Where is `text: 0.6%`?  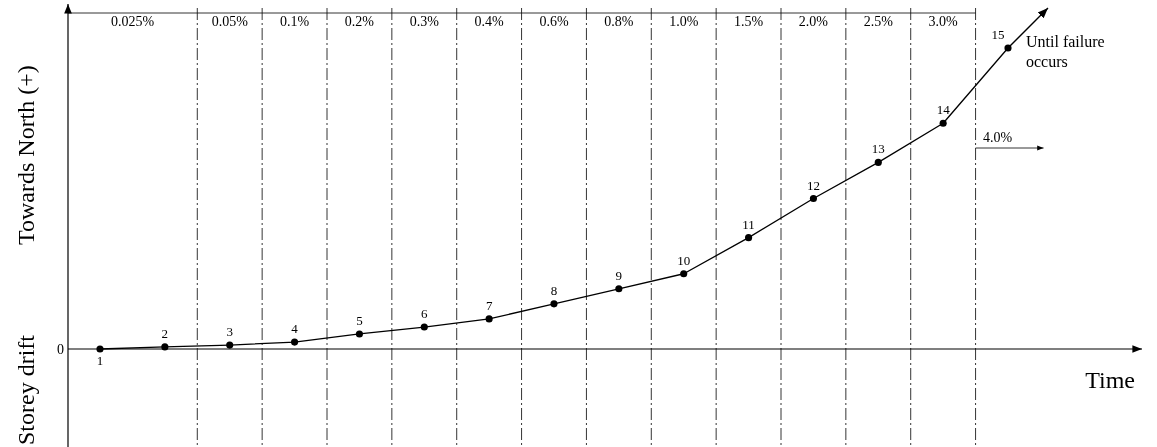
text: 0.6% is located at coordinates (554, 21).